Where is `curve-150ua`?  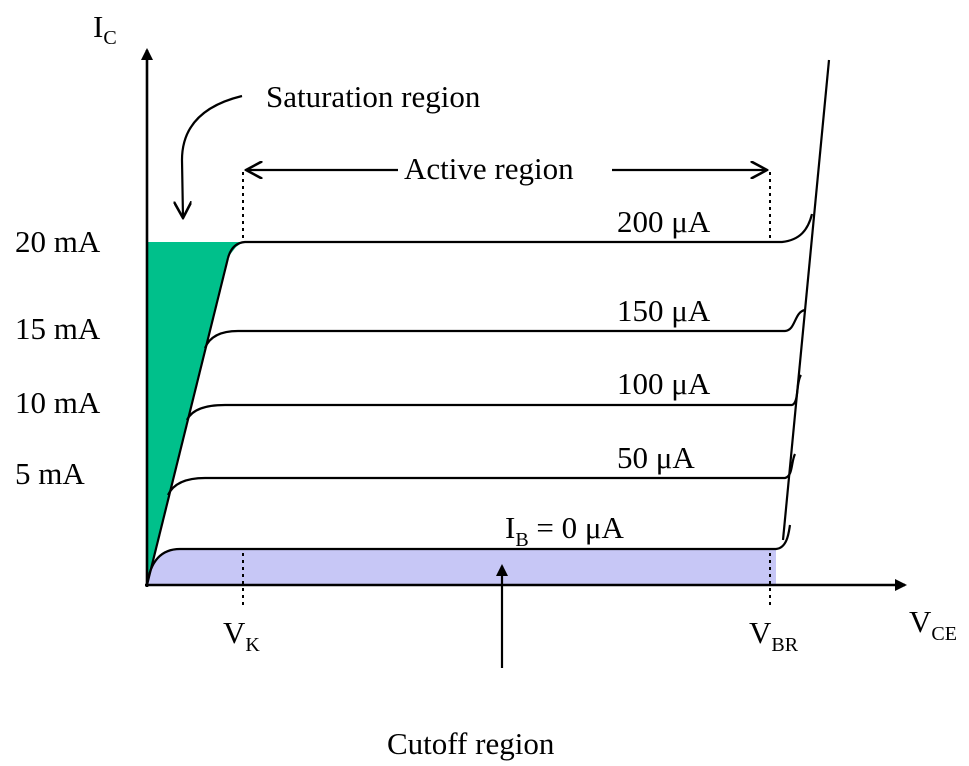
curve-150ua is located at coordinates (504, 328).